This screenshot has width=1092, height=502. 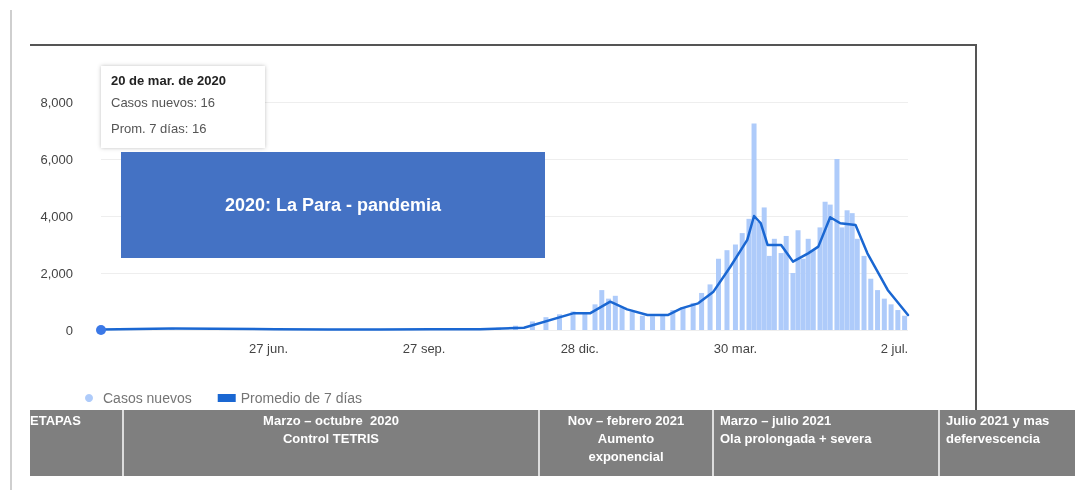 What do you see at coordinates (735, 348) in the screenshot?
I see `x-tick-label: 30 mar.` at bounding box center [735, 348].